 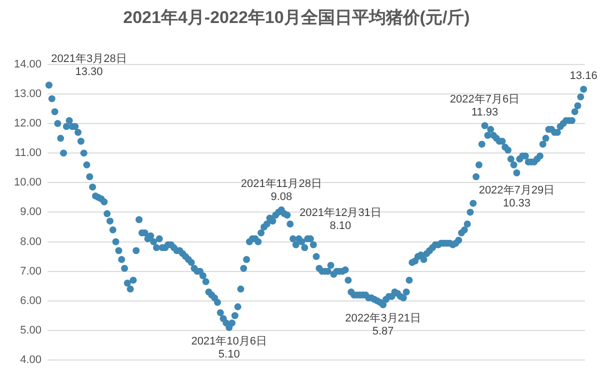 What do you see at coordinates (28, 124) in the screenshot?
I see `y-tick-label: 12.00` at bounding box center [28, 124].